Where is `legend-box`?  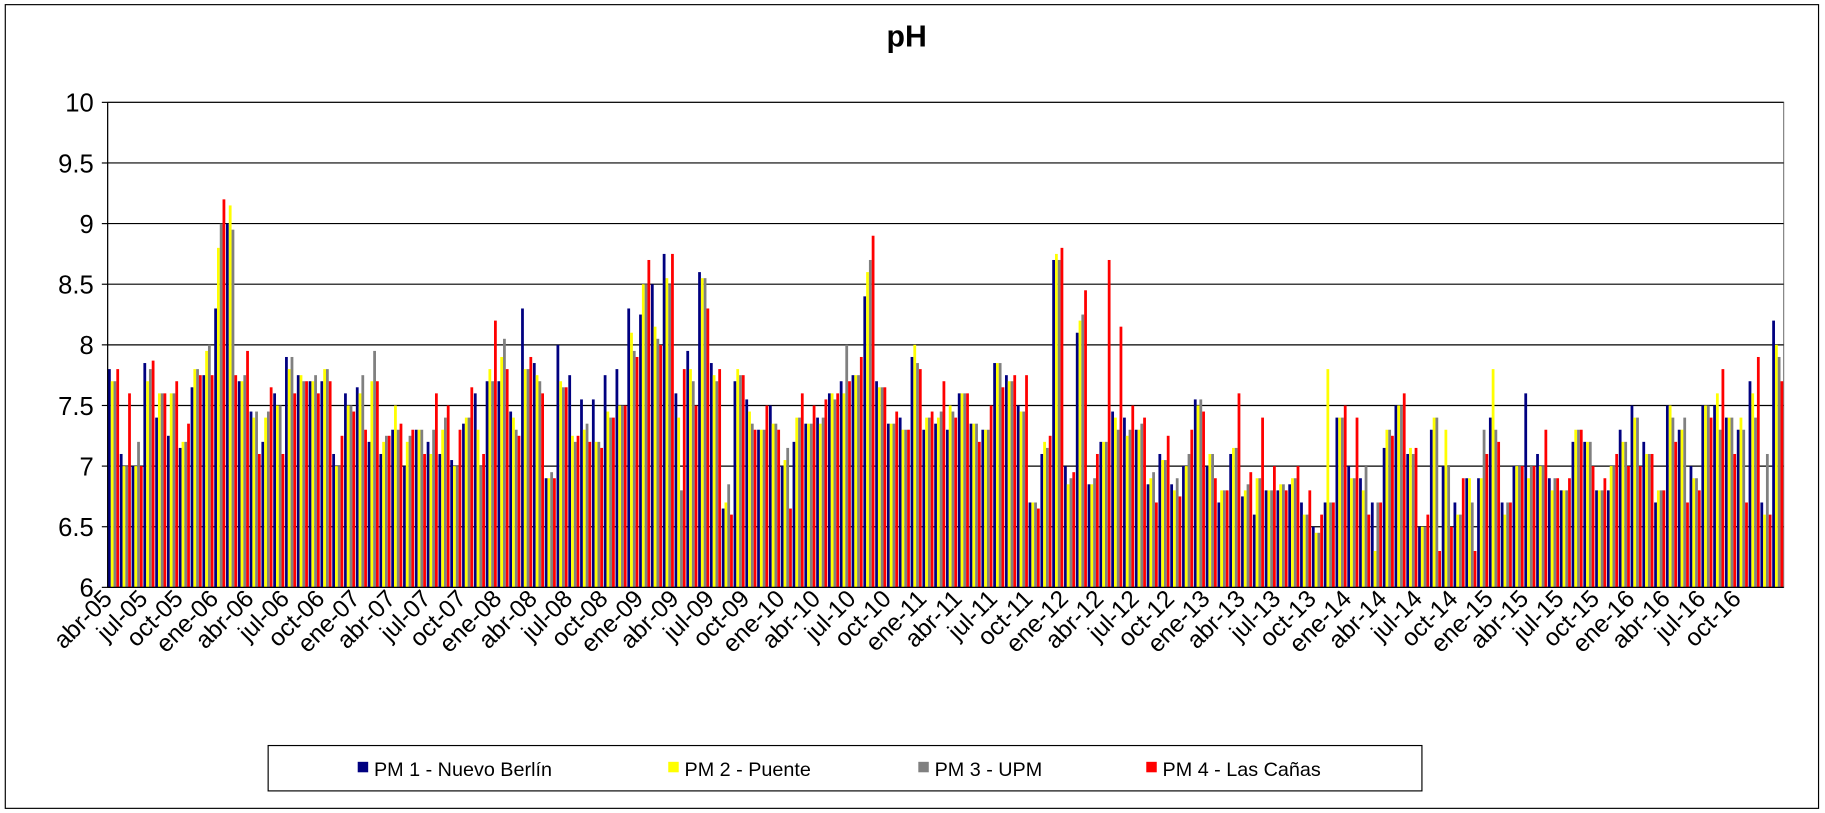
legend-box is located at coordinates (845, 768).